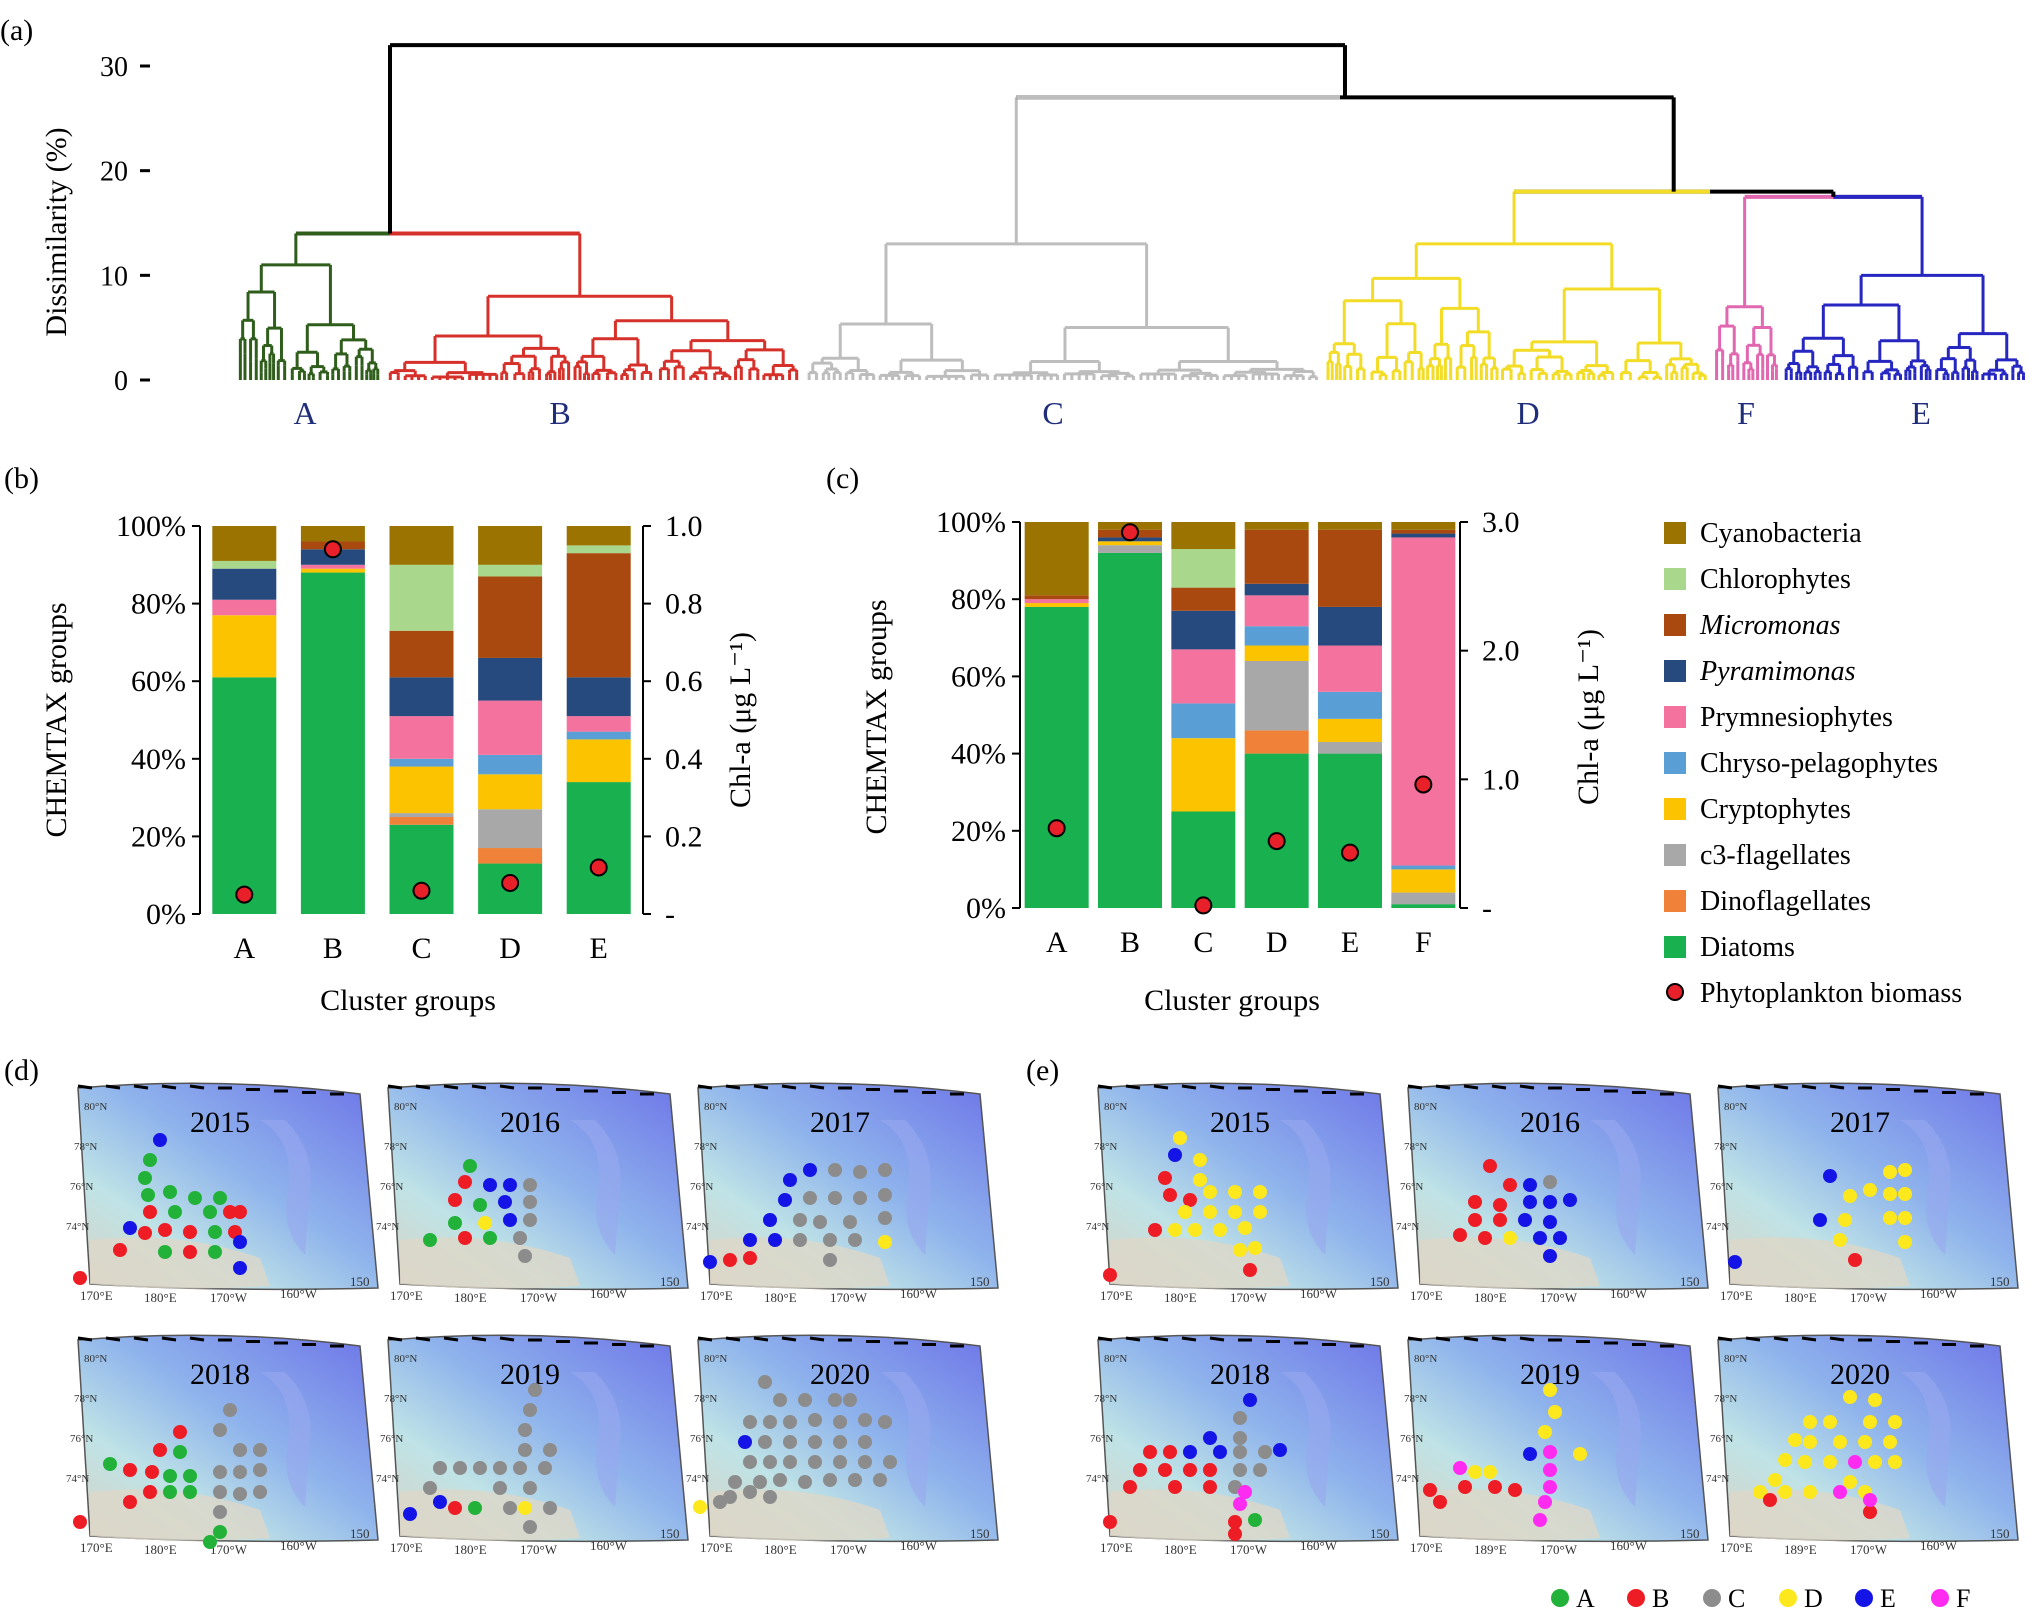  Describe the element at coordinates (1423, 526) in the screenshot. I see `bar-segment-cyanobacteria-F` at that location.